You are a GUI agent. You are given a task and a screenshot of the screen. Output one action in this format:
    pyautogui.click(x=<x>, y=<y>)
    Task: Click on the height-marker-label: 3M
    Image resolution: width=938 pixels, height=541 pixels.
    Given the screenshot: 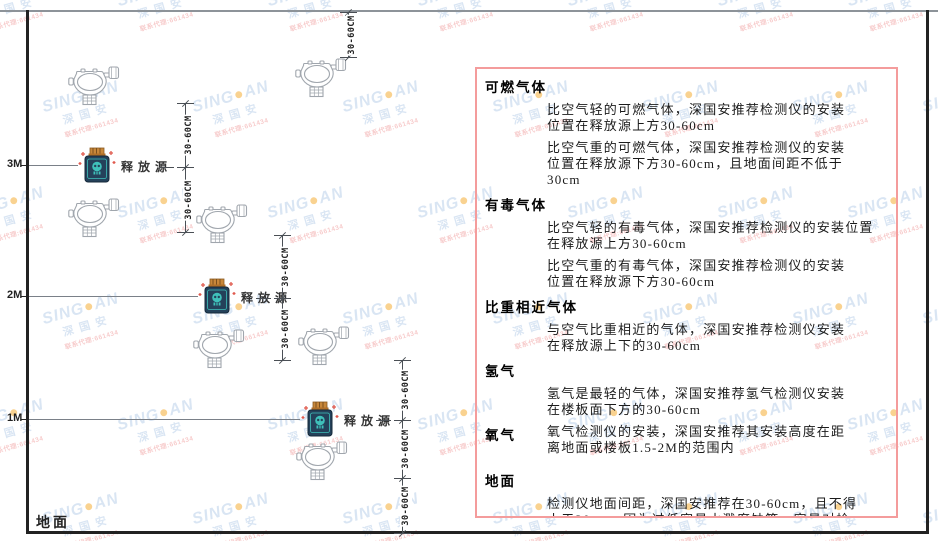 What is the action you would take?
    pyautogui.click(x=15, y=164)
    